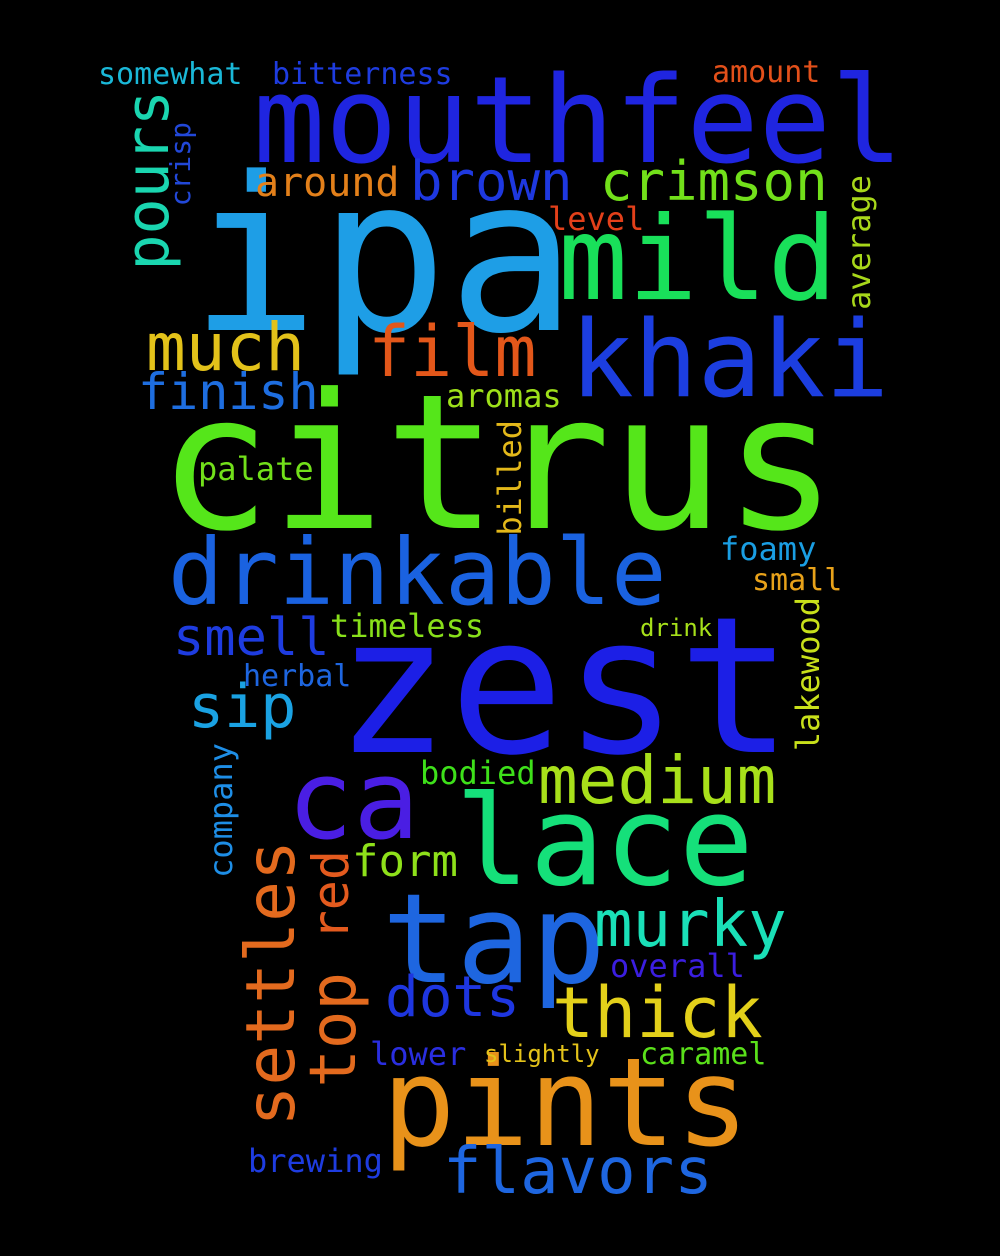 The image size is (1000, 1256). Describe the element at coordinates (578, 1172) in the screenshot. I see `word-flavors: flavors` at that location.